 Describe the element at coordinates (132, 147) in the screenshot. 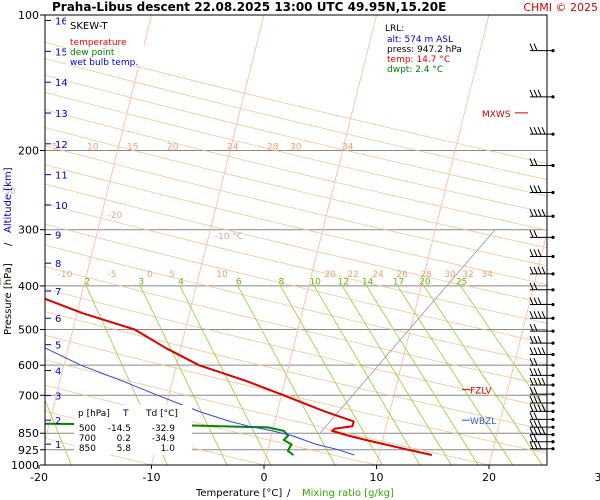

I see `theta-label-top: 15` at that location.